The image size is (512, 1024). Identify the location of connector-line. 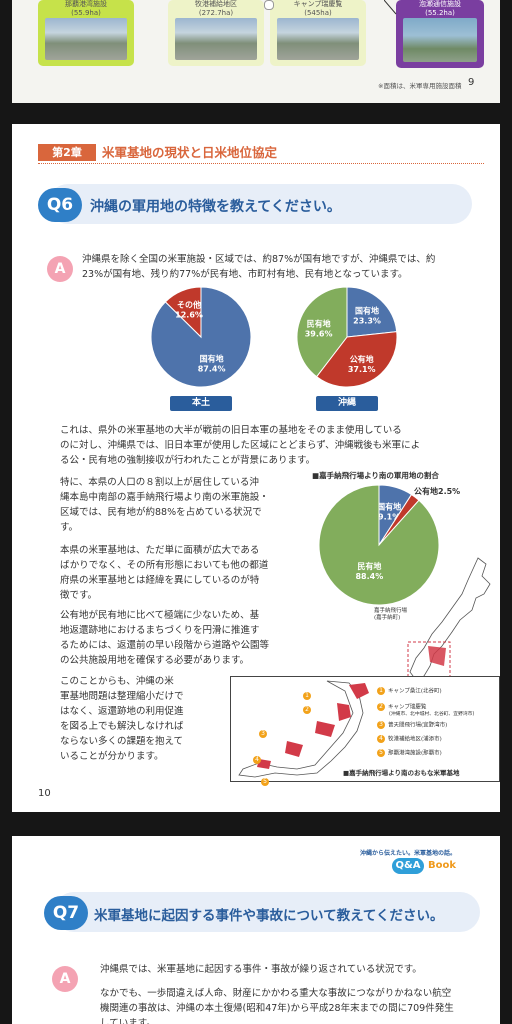
(390, 7).